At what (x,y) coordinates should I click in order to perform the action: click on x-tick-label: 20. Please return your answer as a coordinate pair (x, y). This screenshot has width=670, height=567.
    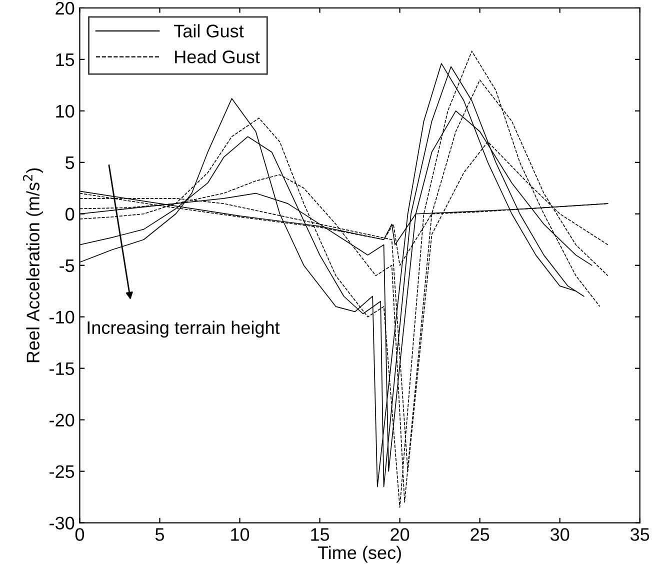
    Looking at the image, I should click on (400, 534).